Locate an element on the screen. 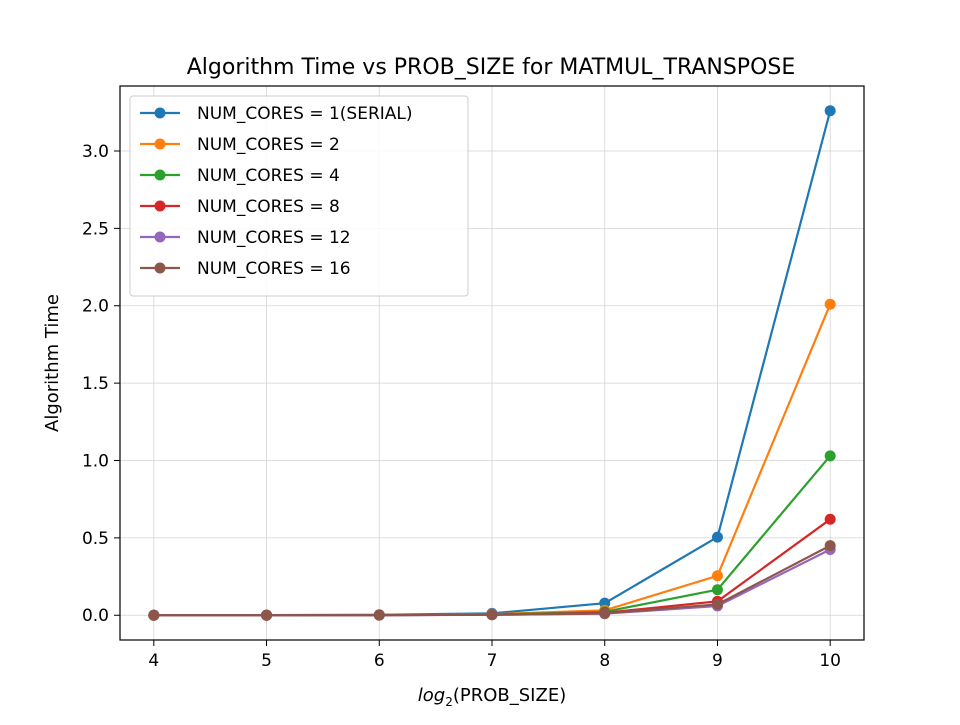 The width and height of the screenshot is (960, 725). legend-item: NUM_CORES = 2 is located at coordinates (240, 145).